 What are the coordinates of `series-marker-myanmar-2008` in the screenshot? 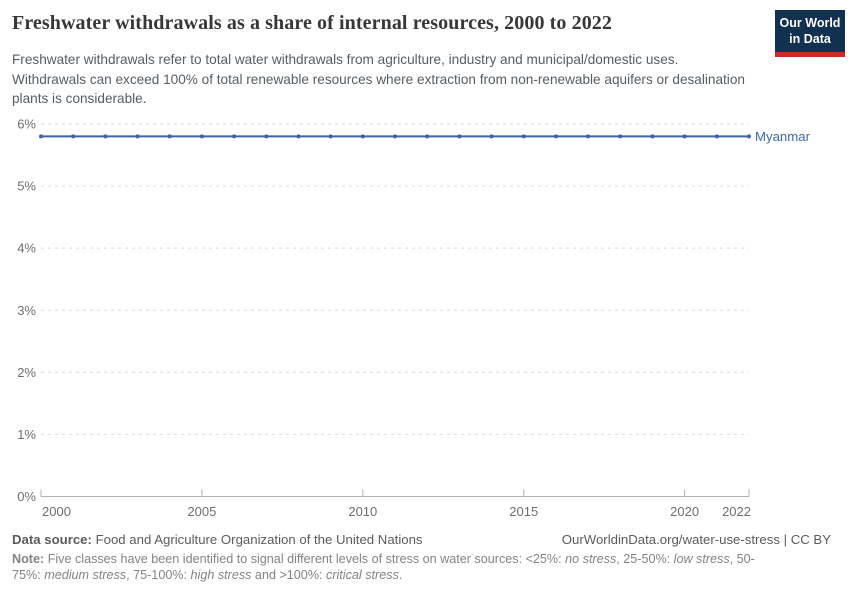 It's located at (298, 136).